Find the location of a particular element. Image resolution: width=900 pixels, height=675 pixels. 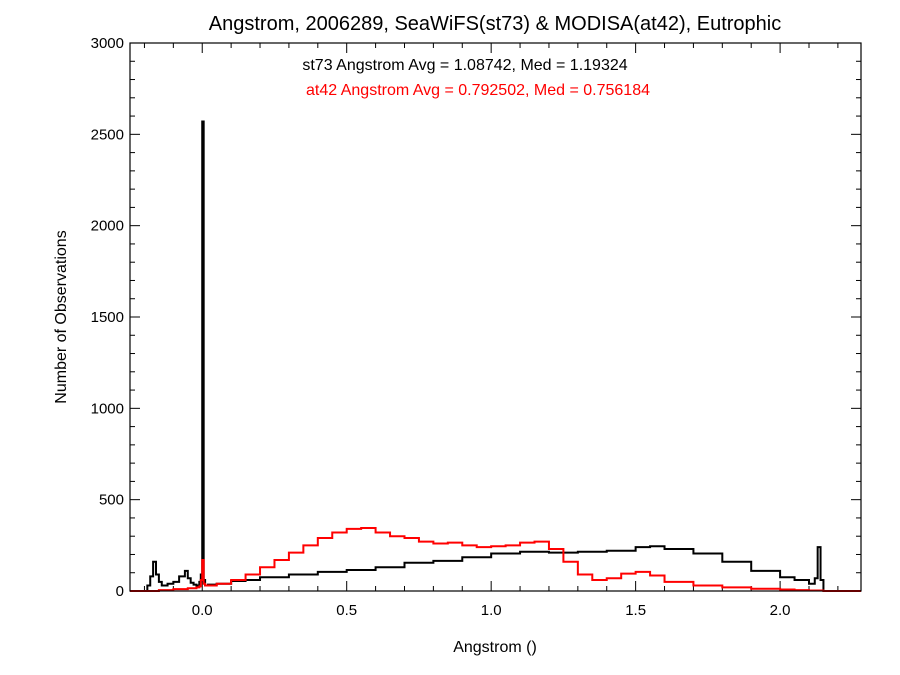

x-tick-label: 0.5 is located at coordinates (346, 610).